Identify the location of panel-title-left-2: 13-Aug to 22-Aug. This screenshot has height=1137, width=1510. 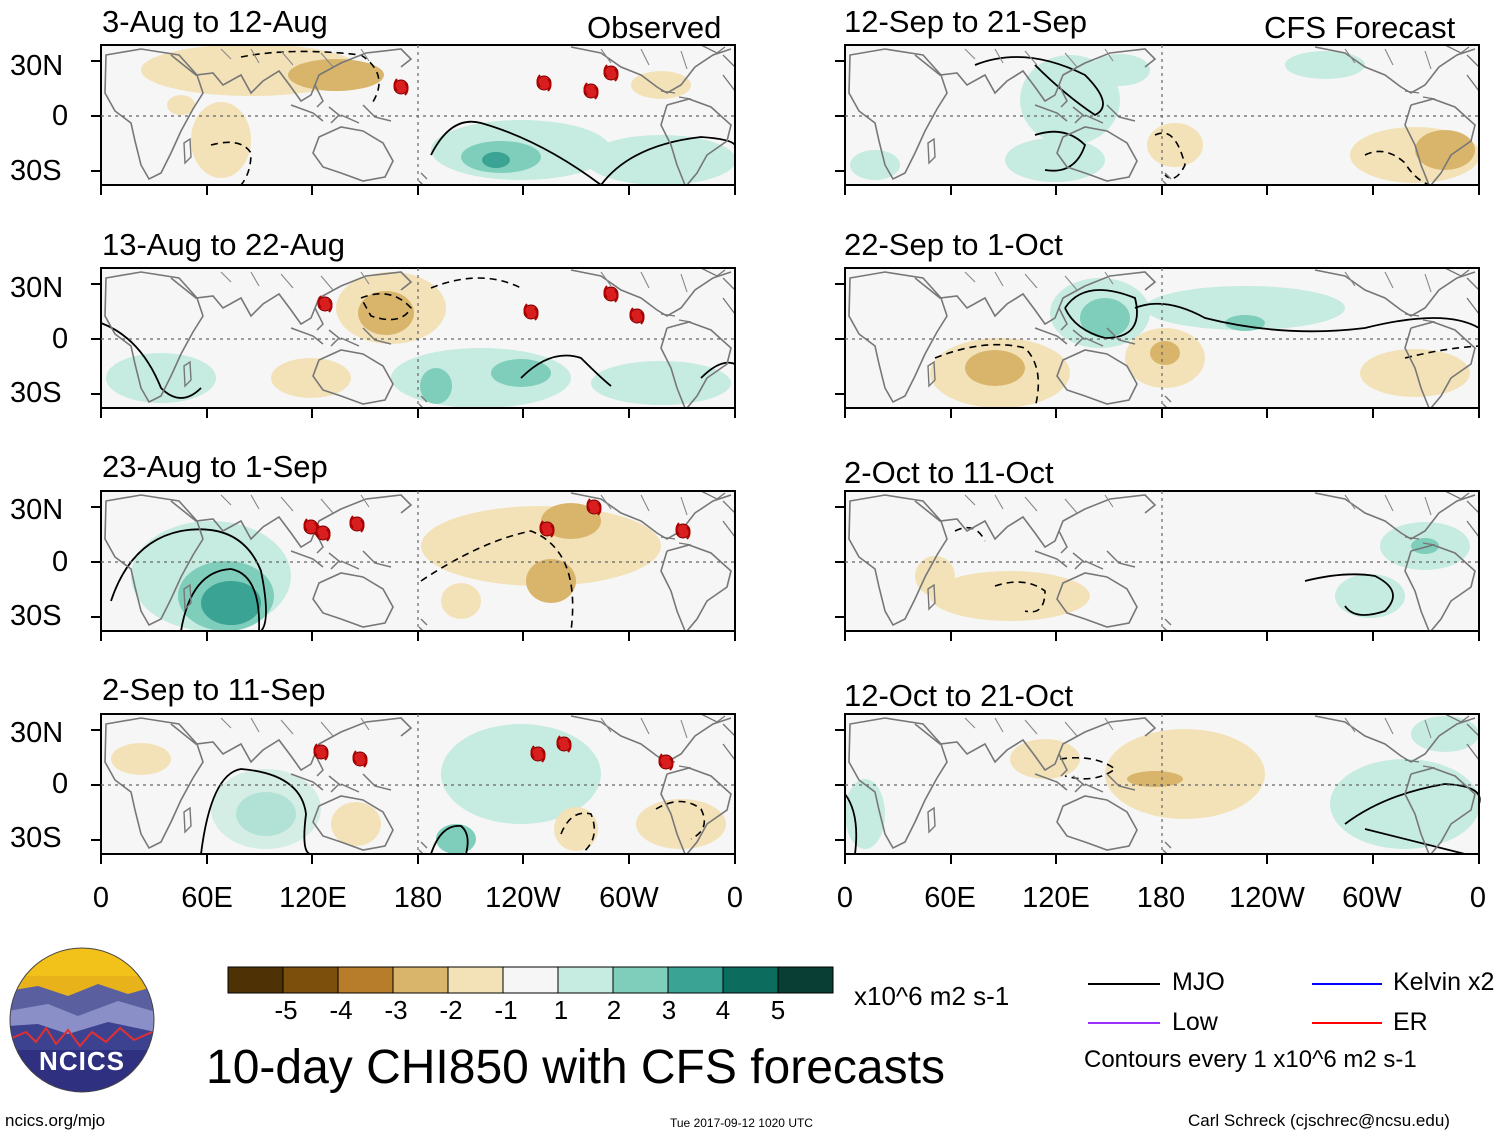
(224, 244).